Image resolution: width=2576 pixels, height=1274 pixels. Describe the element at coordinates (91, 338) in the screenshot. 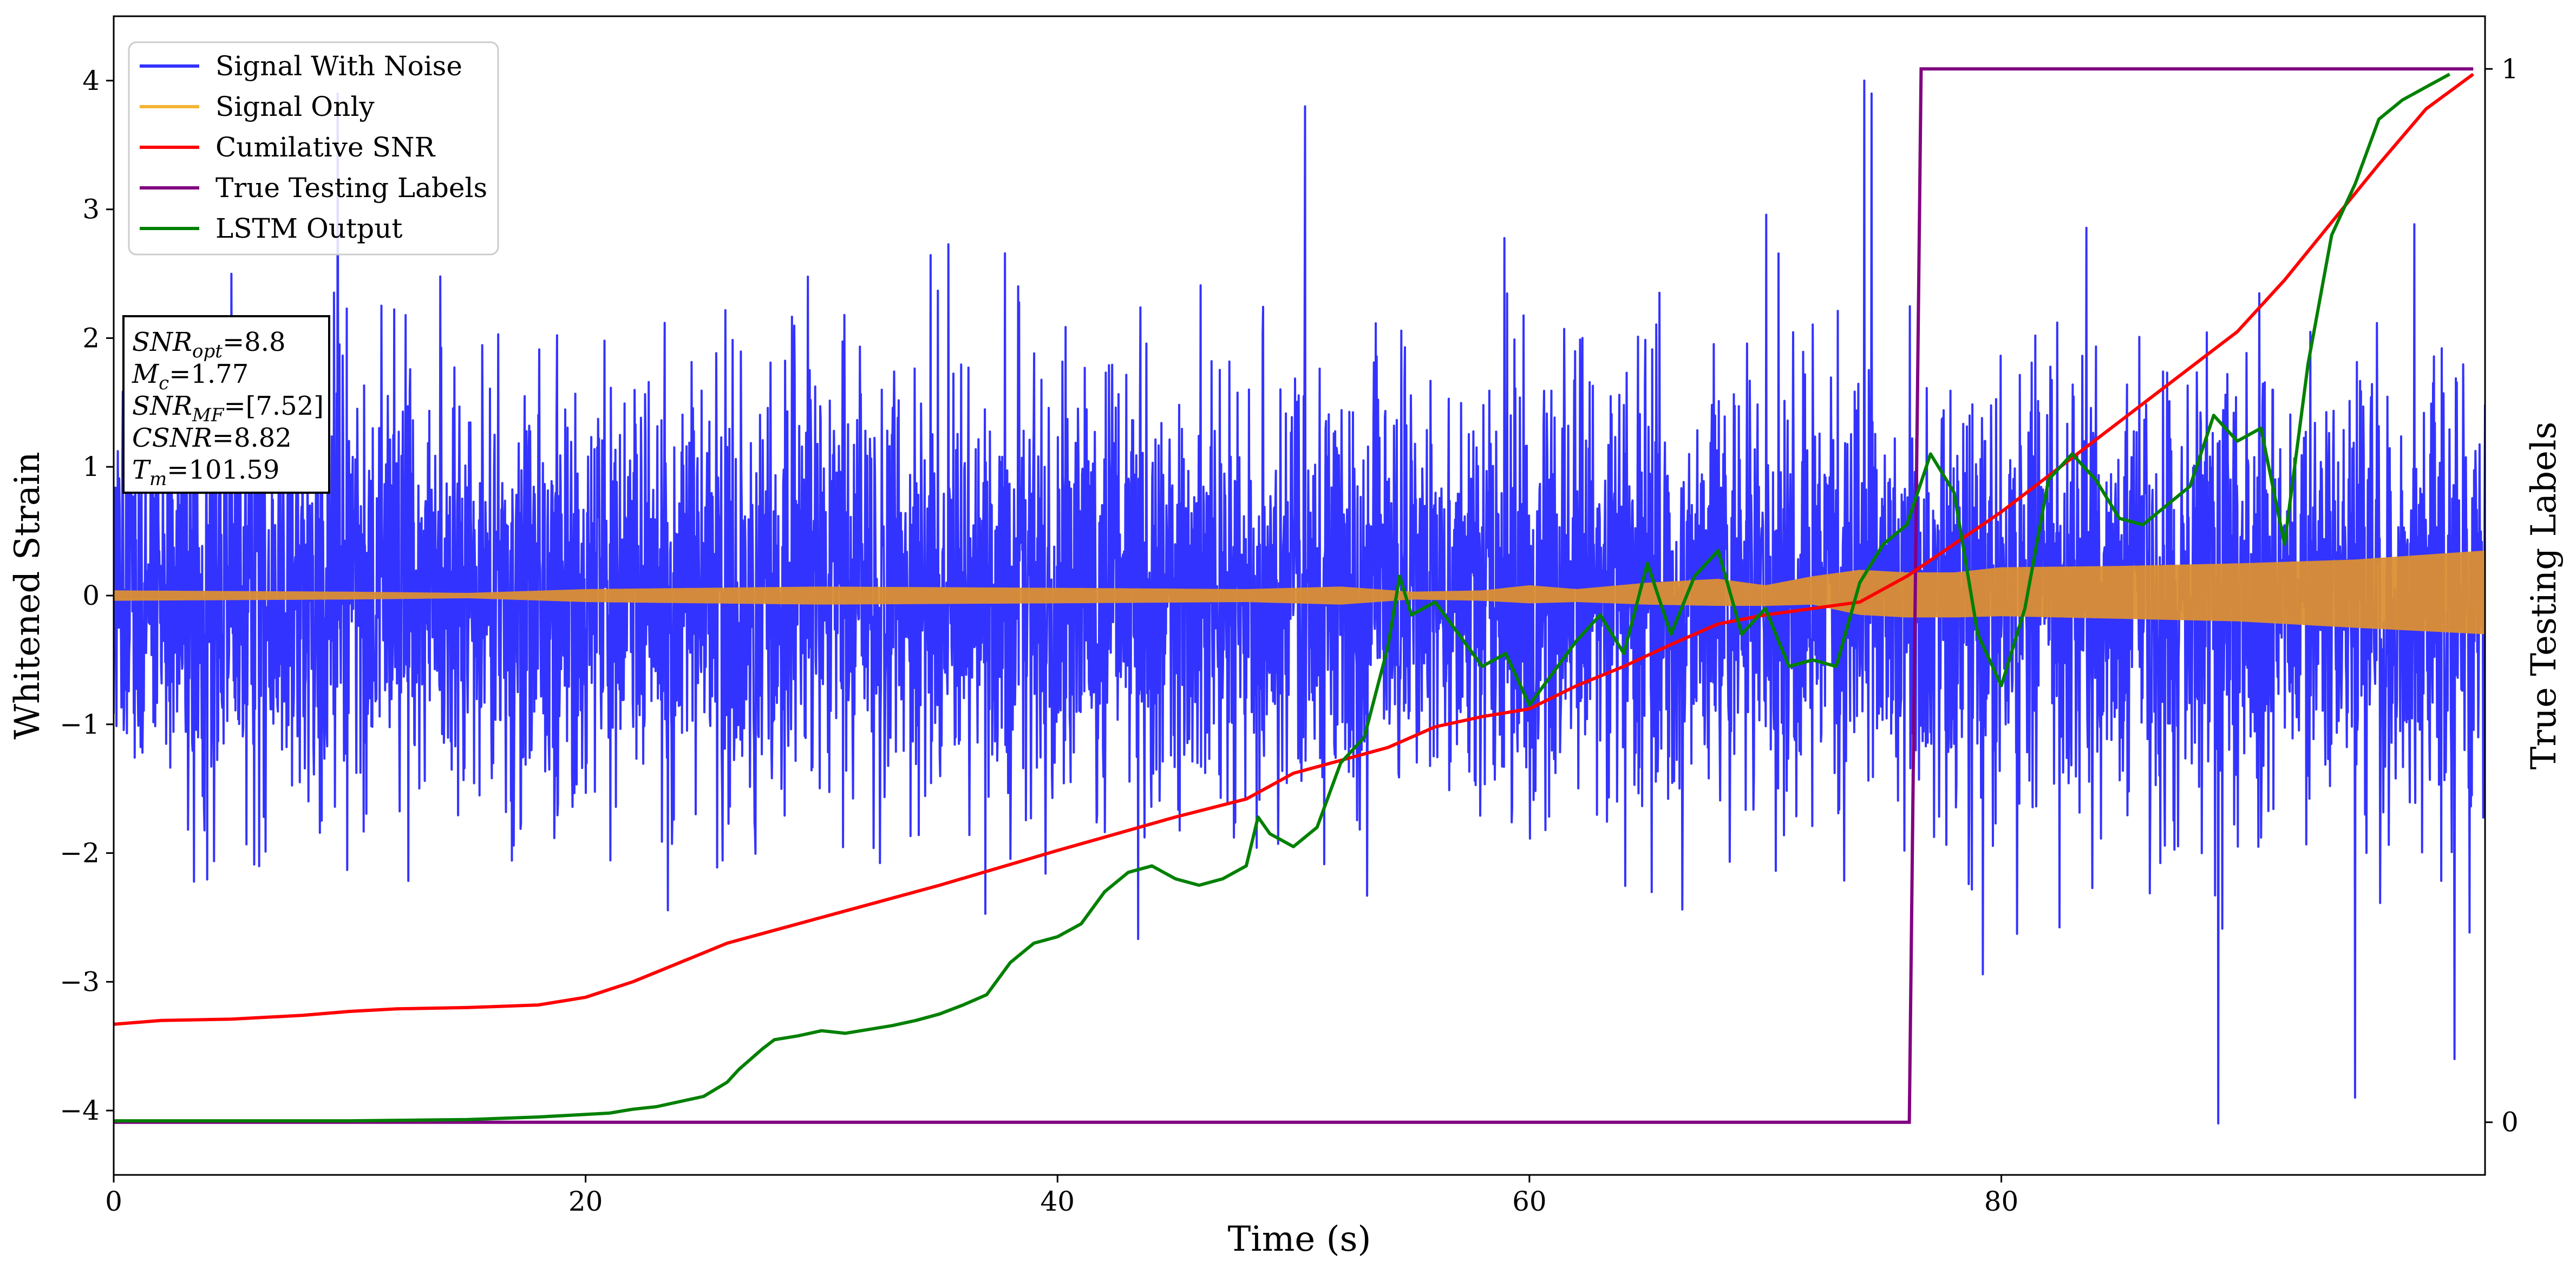

I see `y-tick-label: 2` at that location.